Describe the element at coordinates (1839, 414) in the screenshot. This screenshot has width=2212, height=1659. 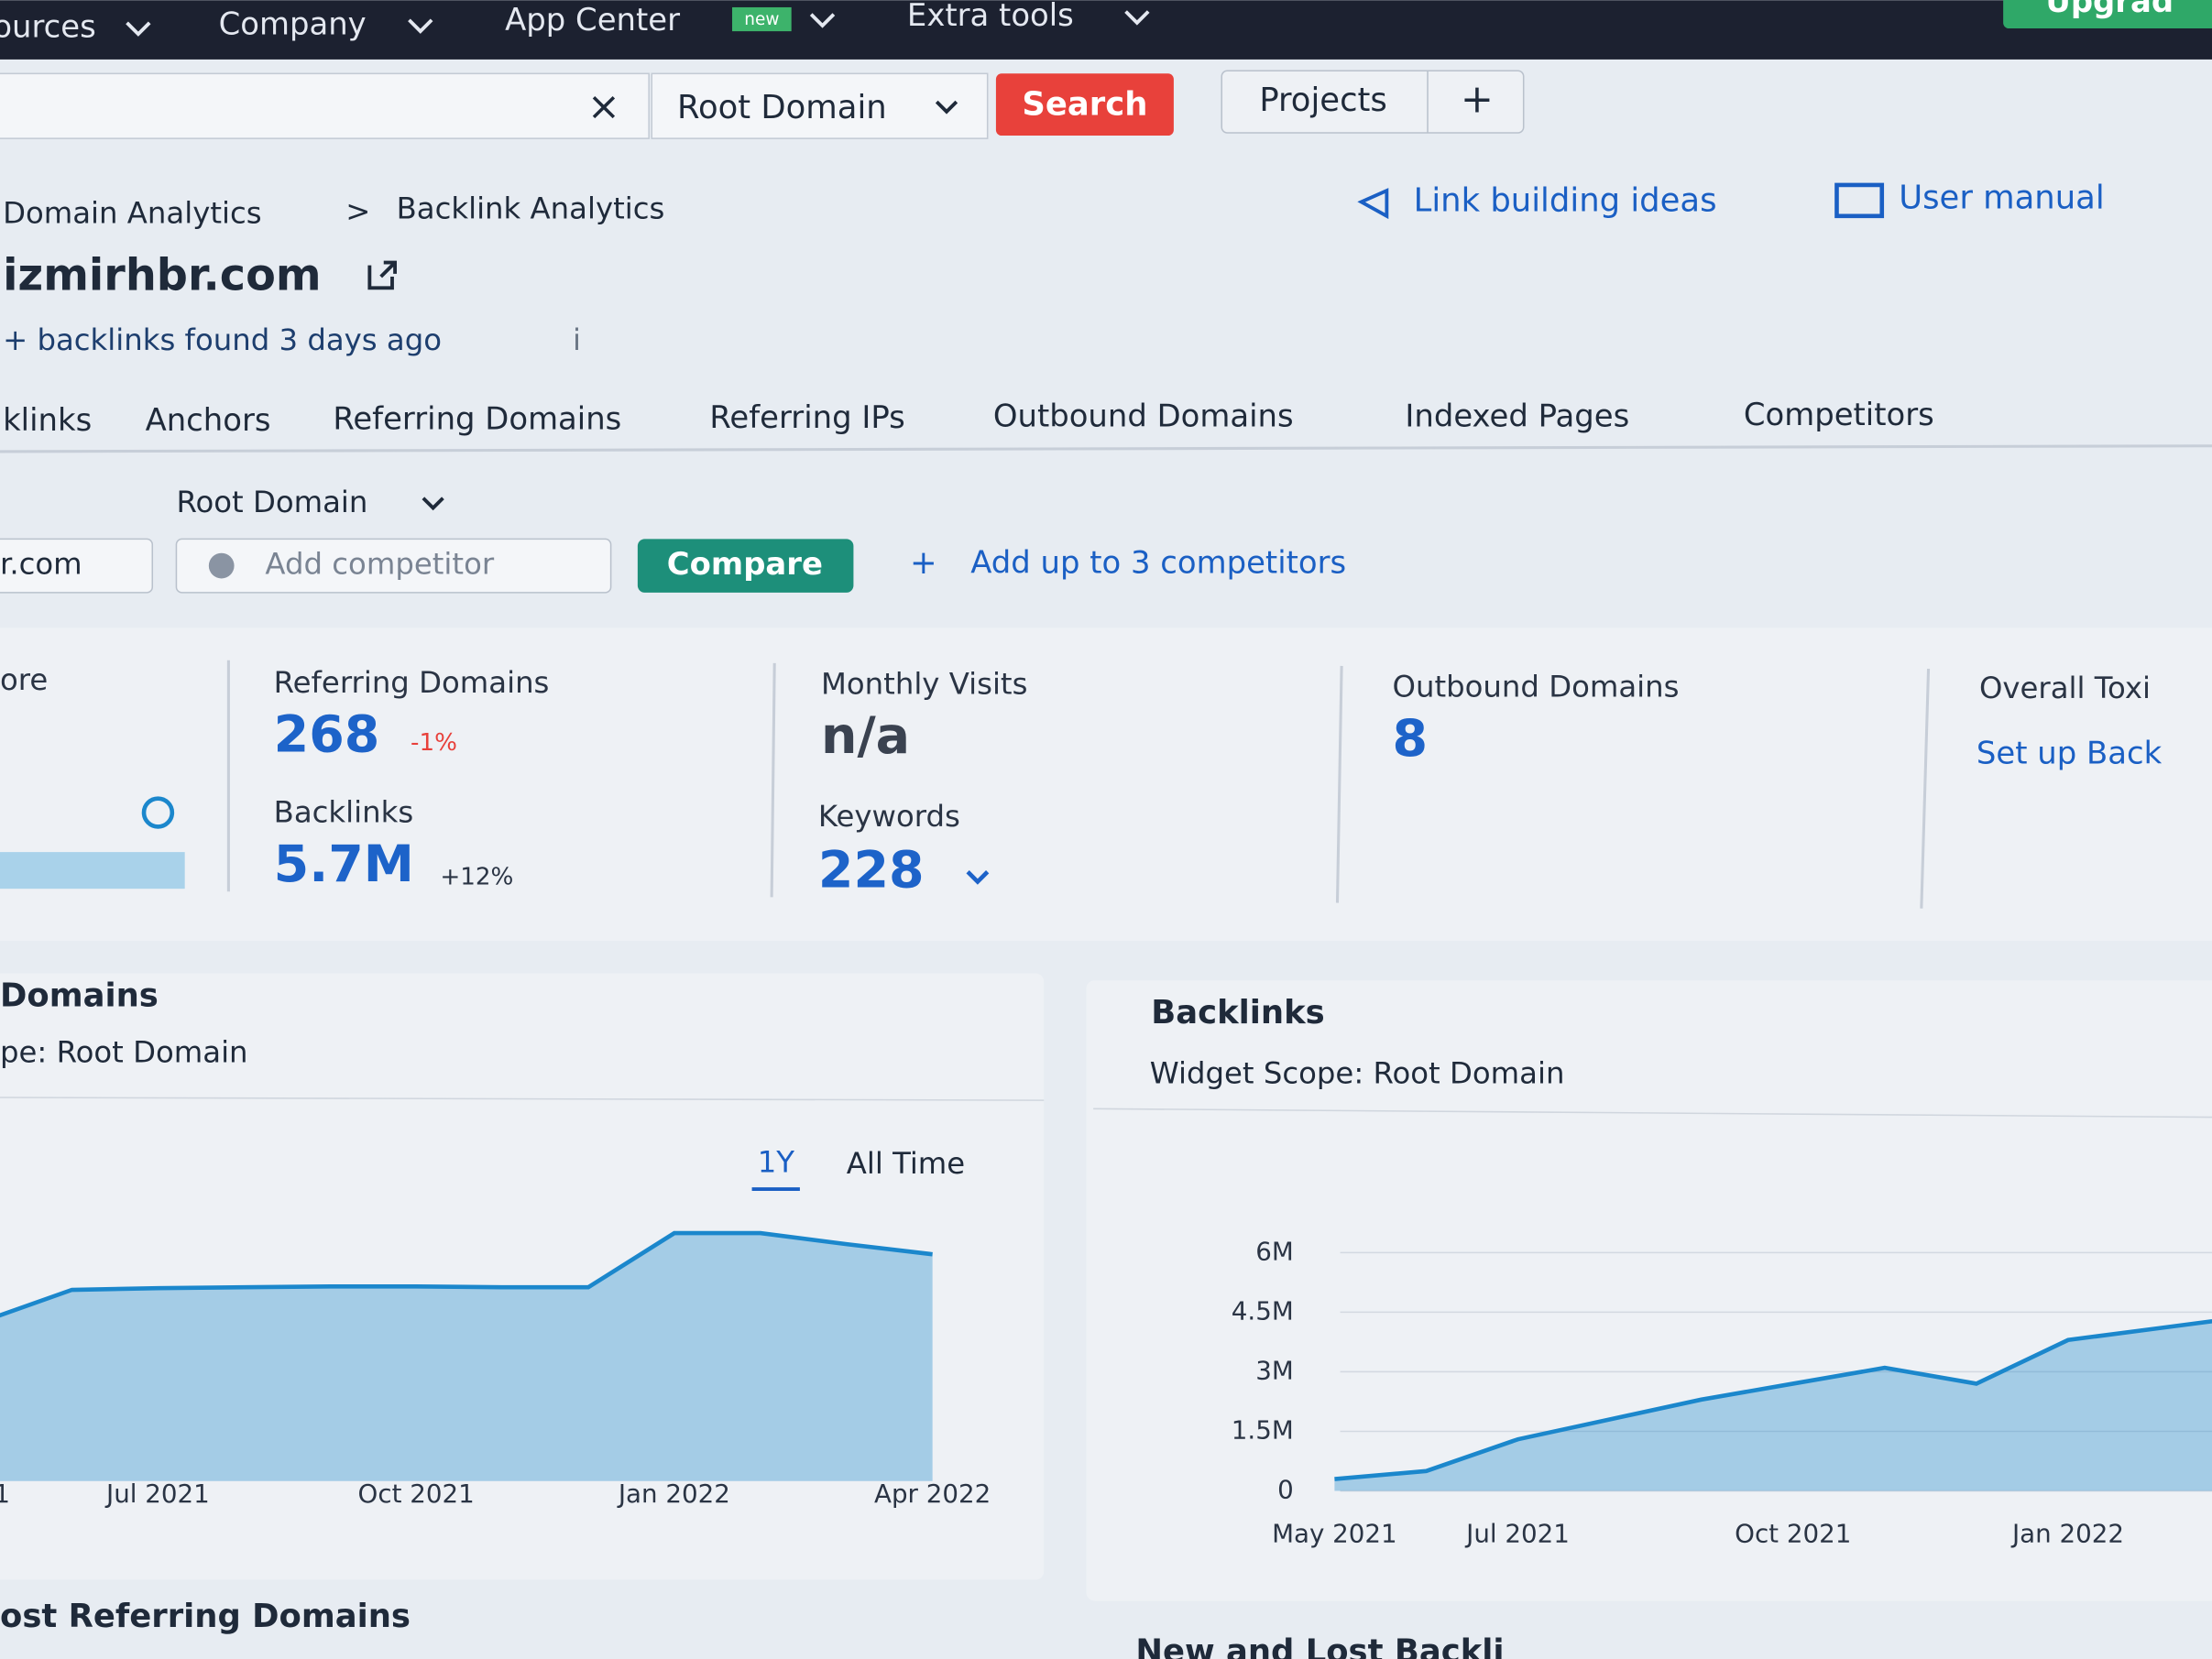
I see `tab: Competitors` at that location.